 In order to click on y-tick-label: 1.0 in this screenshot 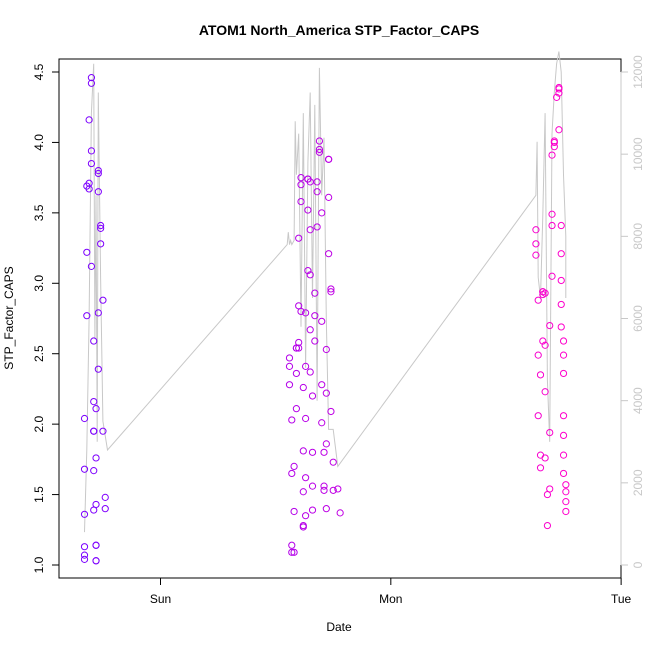, I will do `click(39, 564)`.